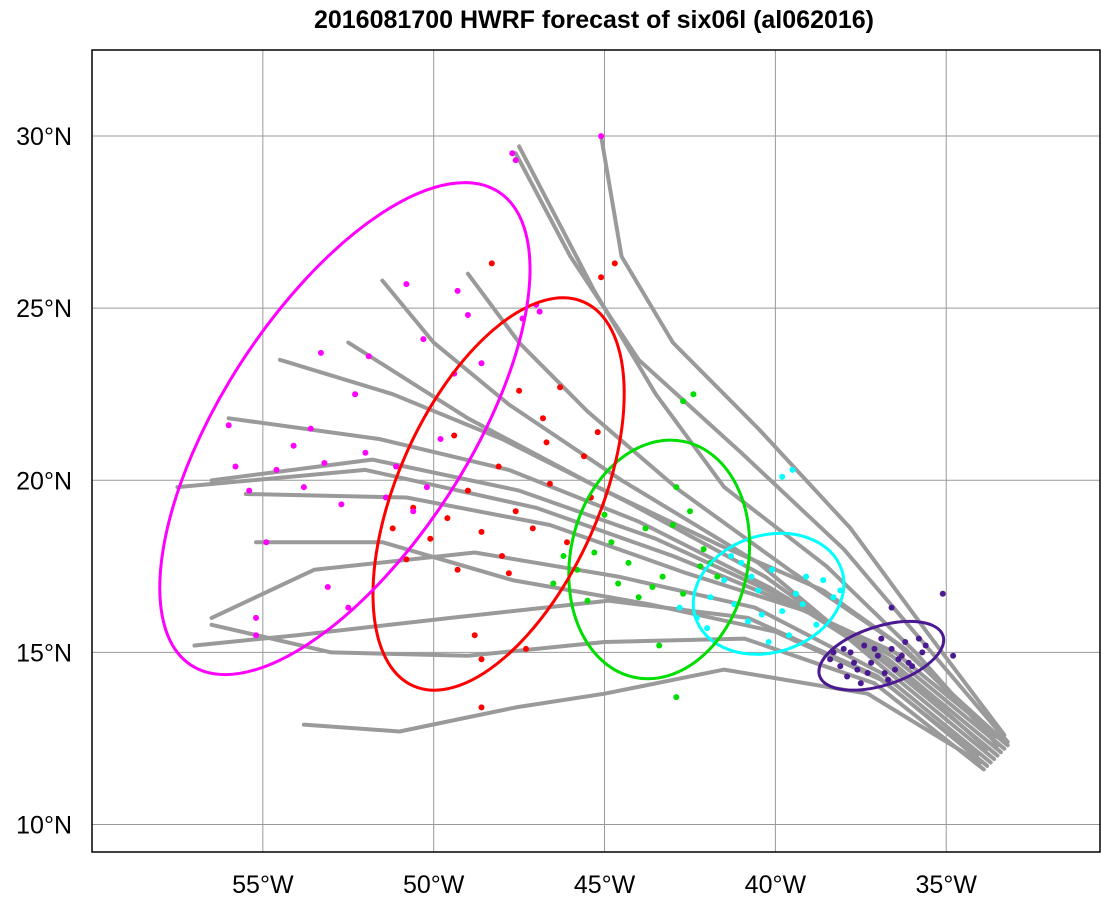 The width and height of the screenshot is (1101, 900). Describe the element at coordinates (44, 309) in the screenshot. I see `y-tick-label: 25°N` at that location.